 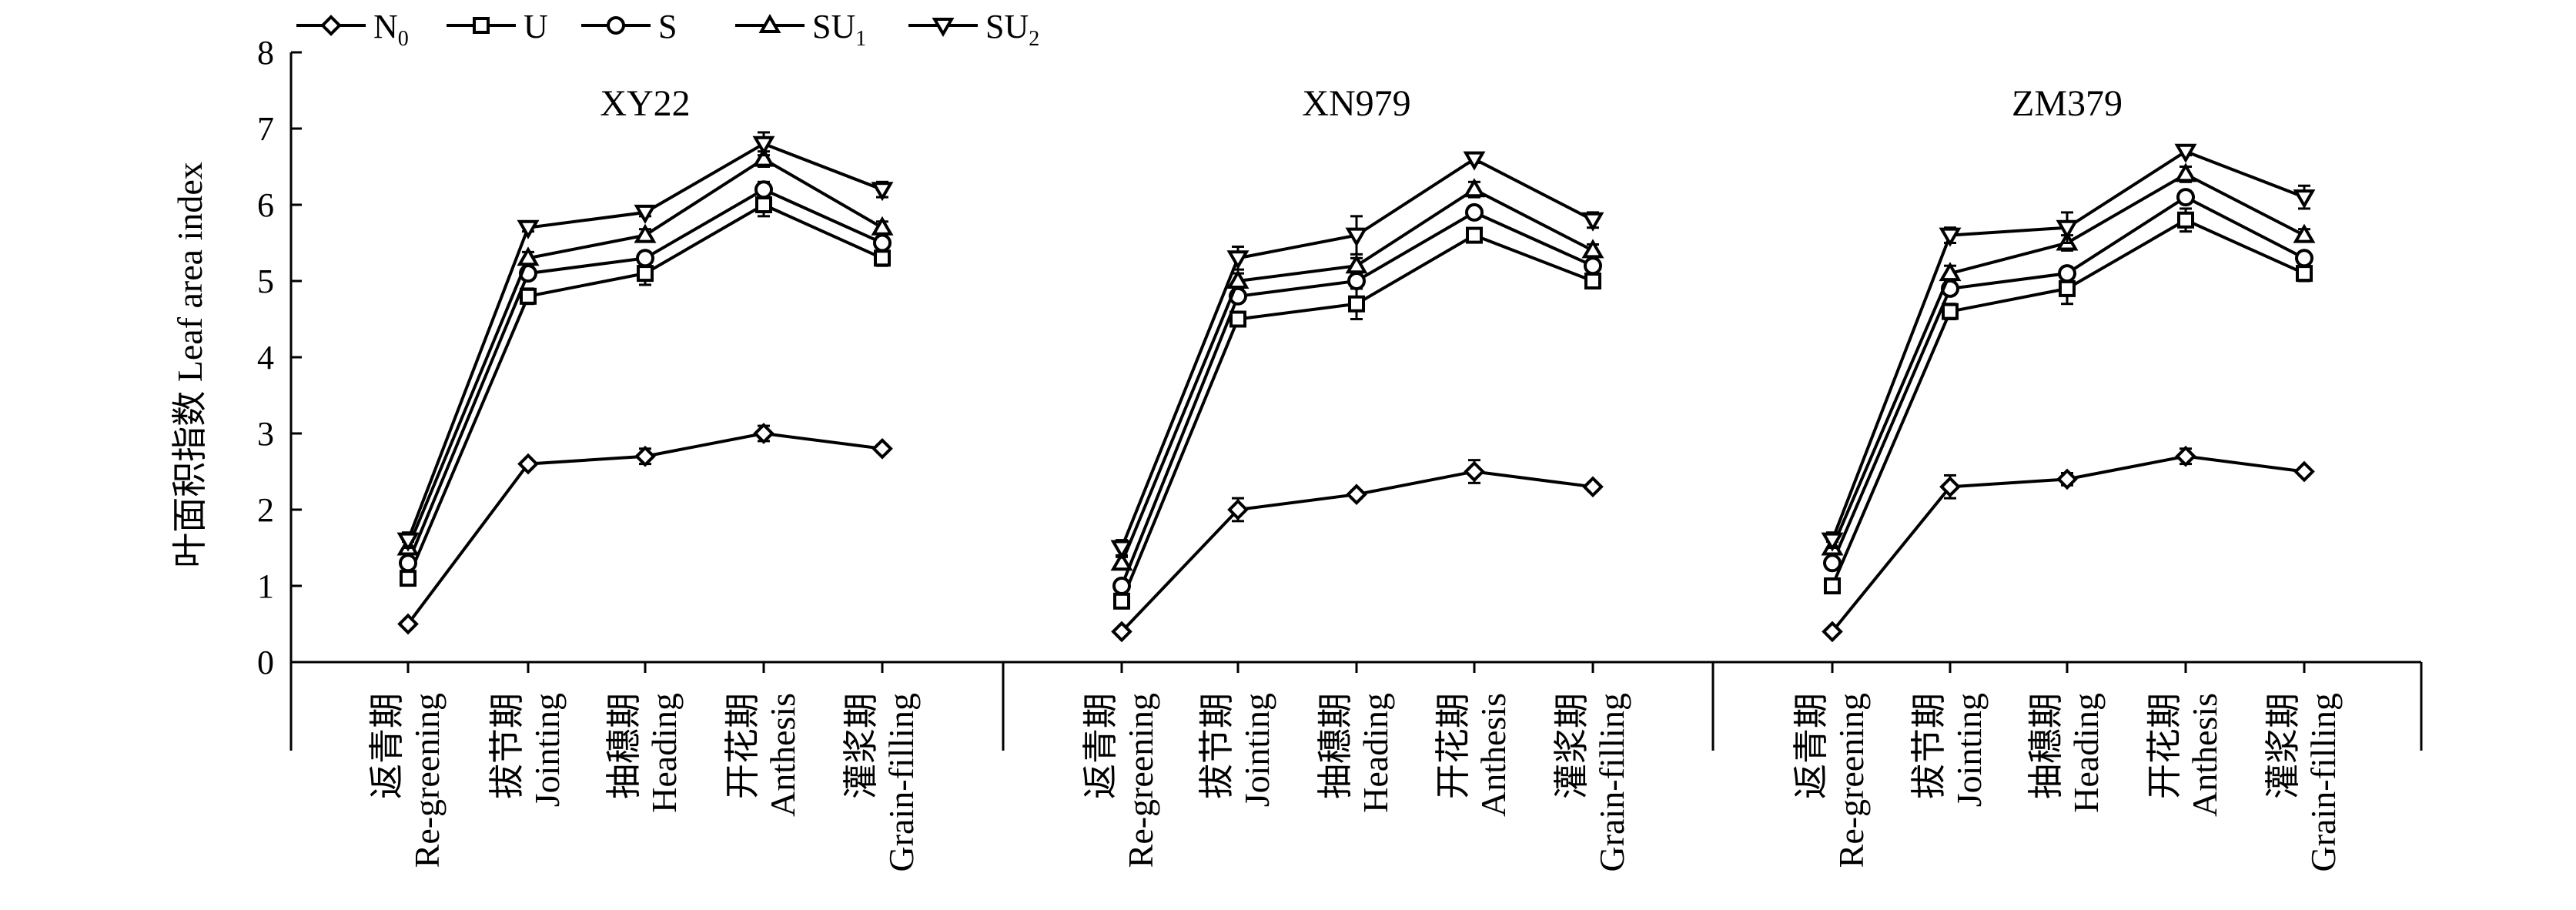 I want to click on y-tick-label: 2, so click(x=266, y=510).